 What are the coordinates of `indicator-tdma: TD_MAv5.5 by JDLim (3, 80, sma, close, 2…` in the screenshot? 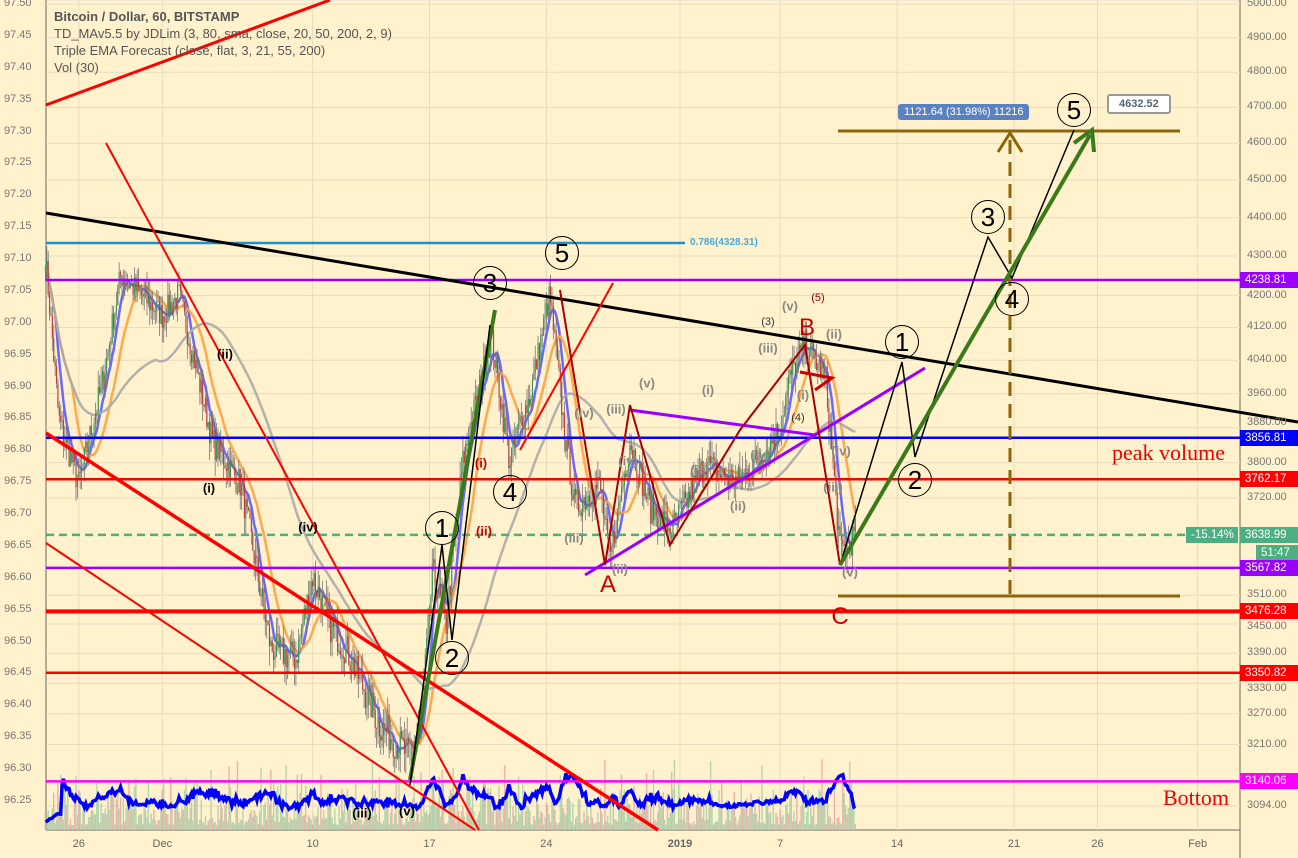 It's located at (223, 33).